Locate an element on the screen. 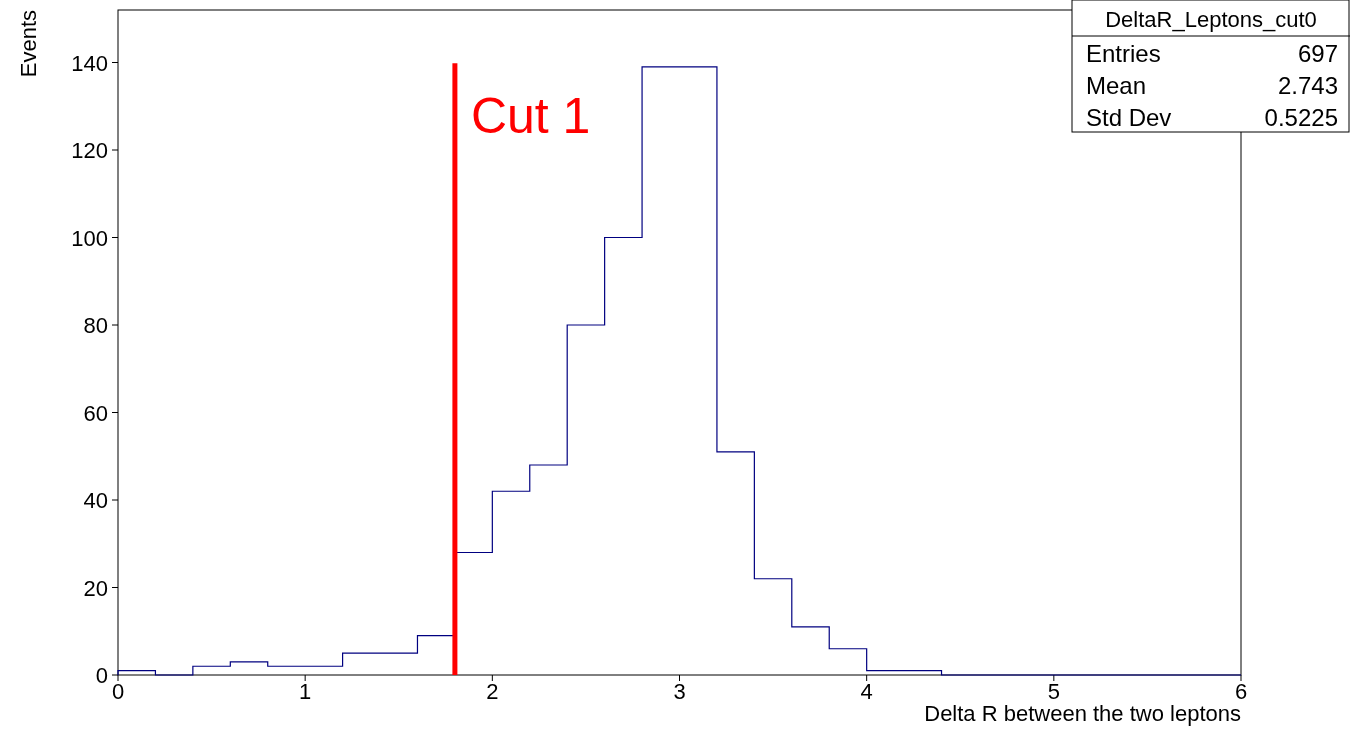 This screenshot has height=733, width=1350. y-axis-title: Events is located at coordinates (28, 44).